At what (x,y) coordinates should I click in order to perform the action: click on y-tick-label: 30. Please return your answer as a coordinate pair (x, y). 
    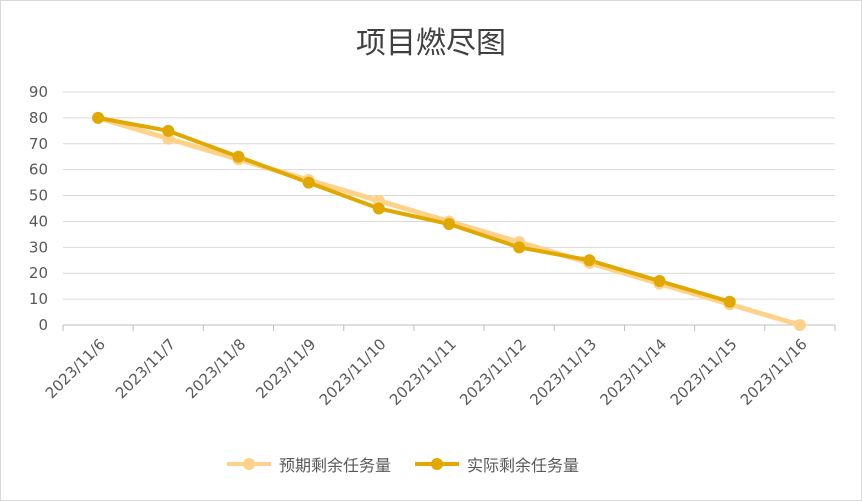
    Looking at the image, I should click on (38, 247).